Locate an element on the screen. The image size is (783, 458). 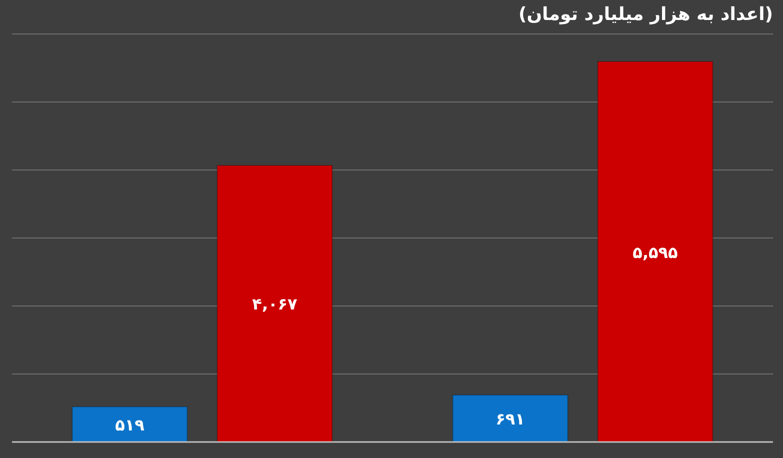
data-label: ۵,۵۹۵ is located at coordinates (655, 252).